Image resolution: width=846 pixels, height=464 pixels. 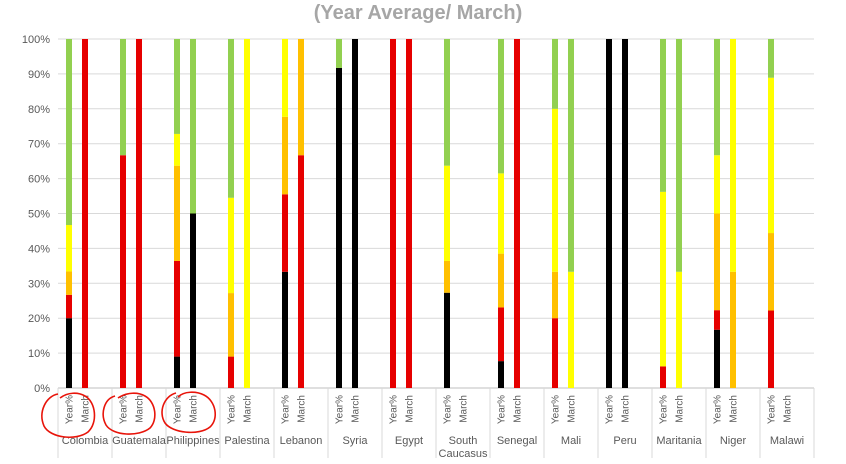 I want to click on y-tick-label: 30%, so click(x=39, y=284).